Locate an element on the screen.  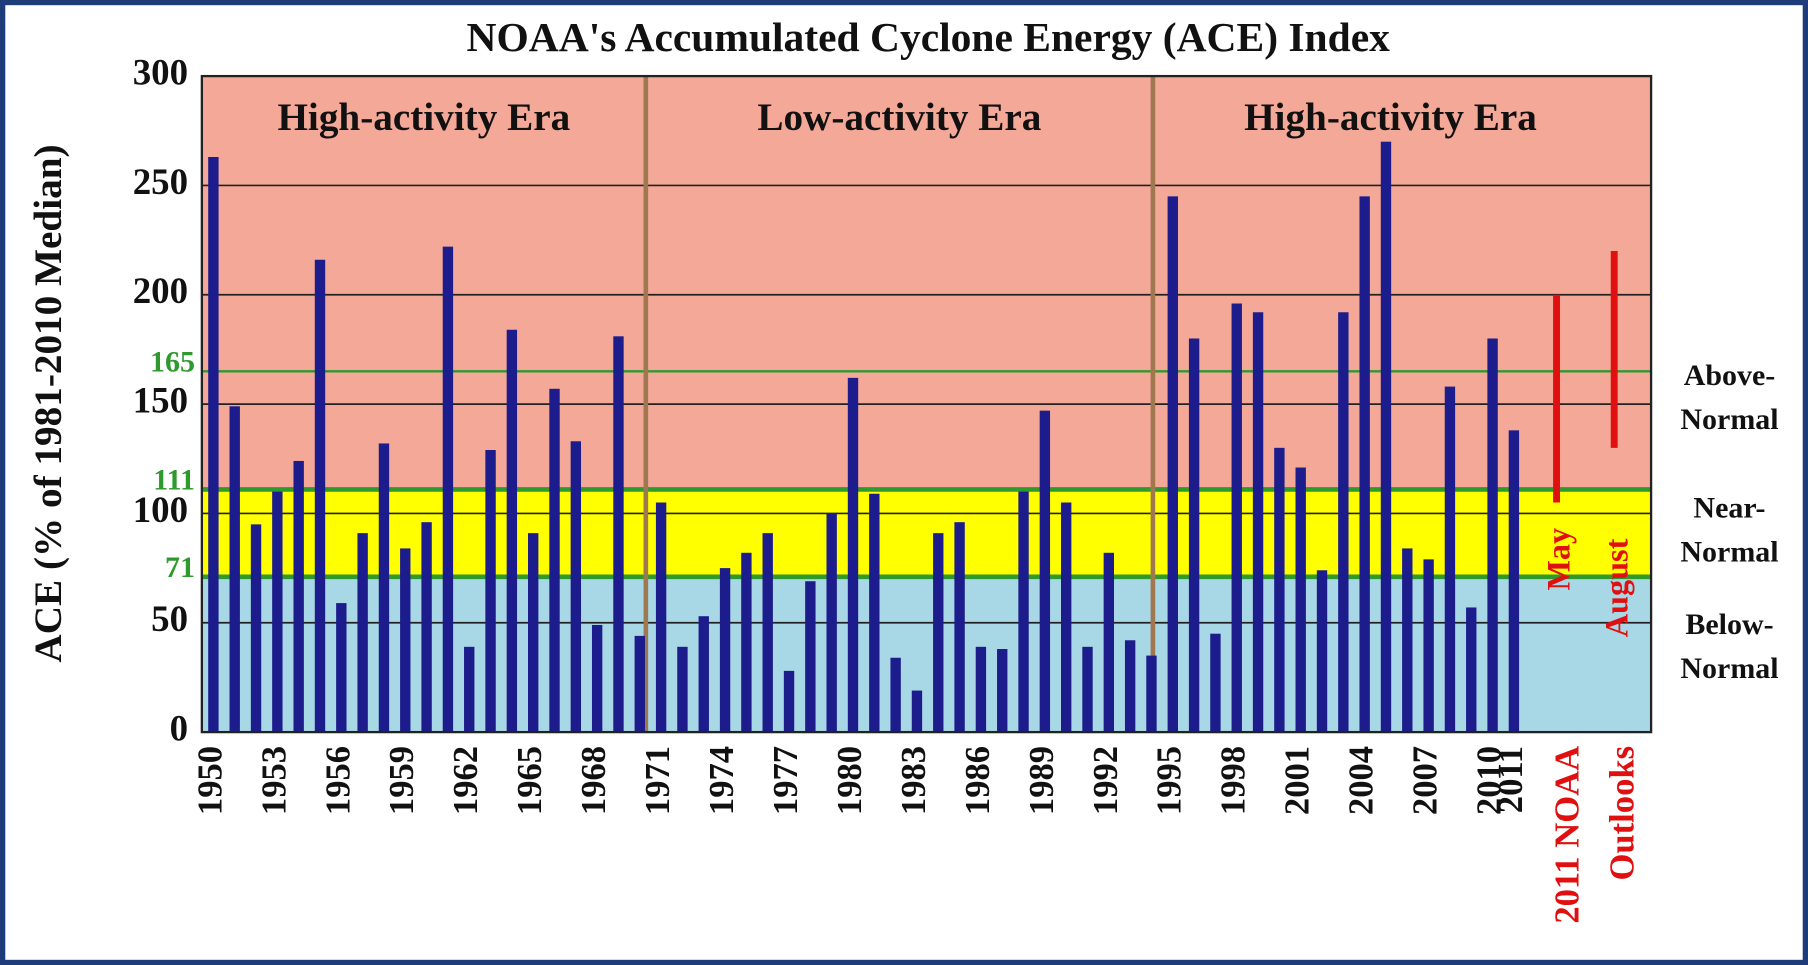
x-tick-label: 1983 is located at coordinates (914, 780).